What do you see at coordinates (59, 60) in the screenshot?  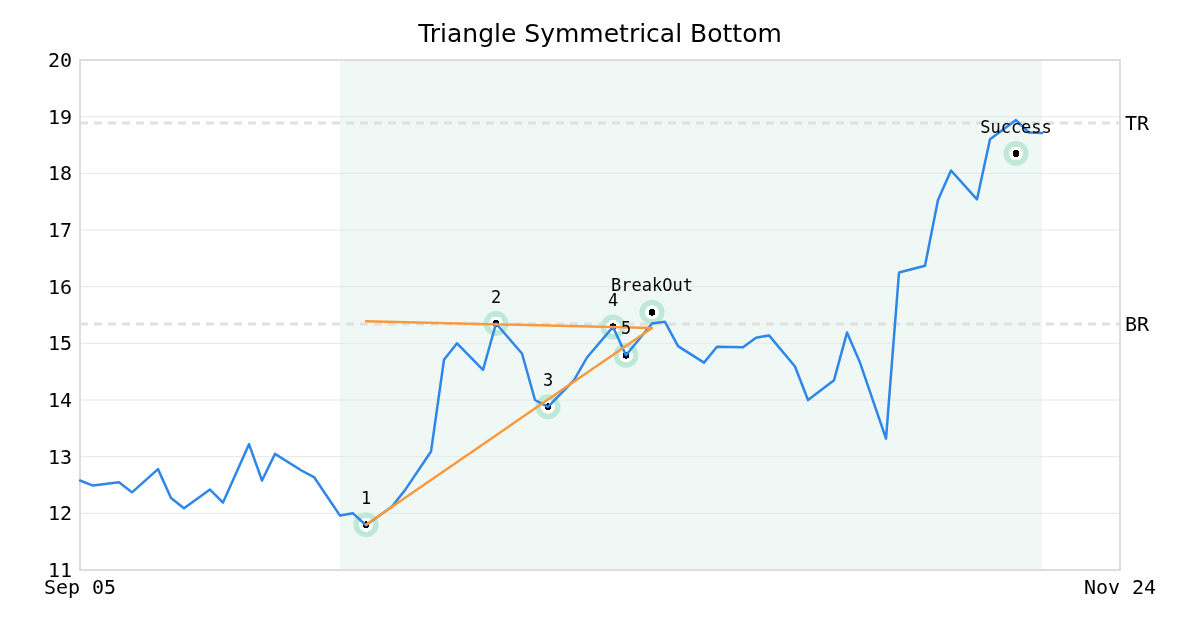 I see `y-tick-label: 20` at bounding box center [59, 60].